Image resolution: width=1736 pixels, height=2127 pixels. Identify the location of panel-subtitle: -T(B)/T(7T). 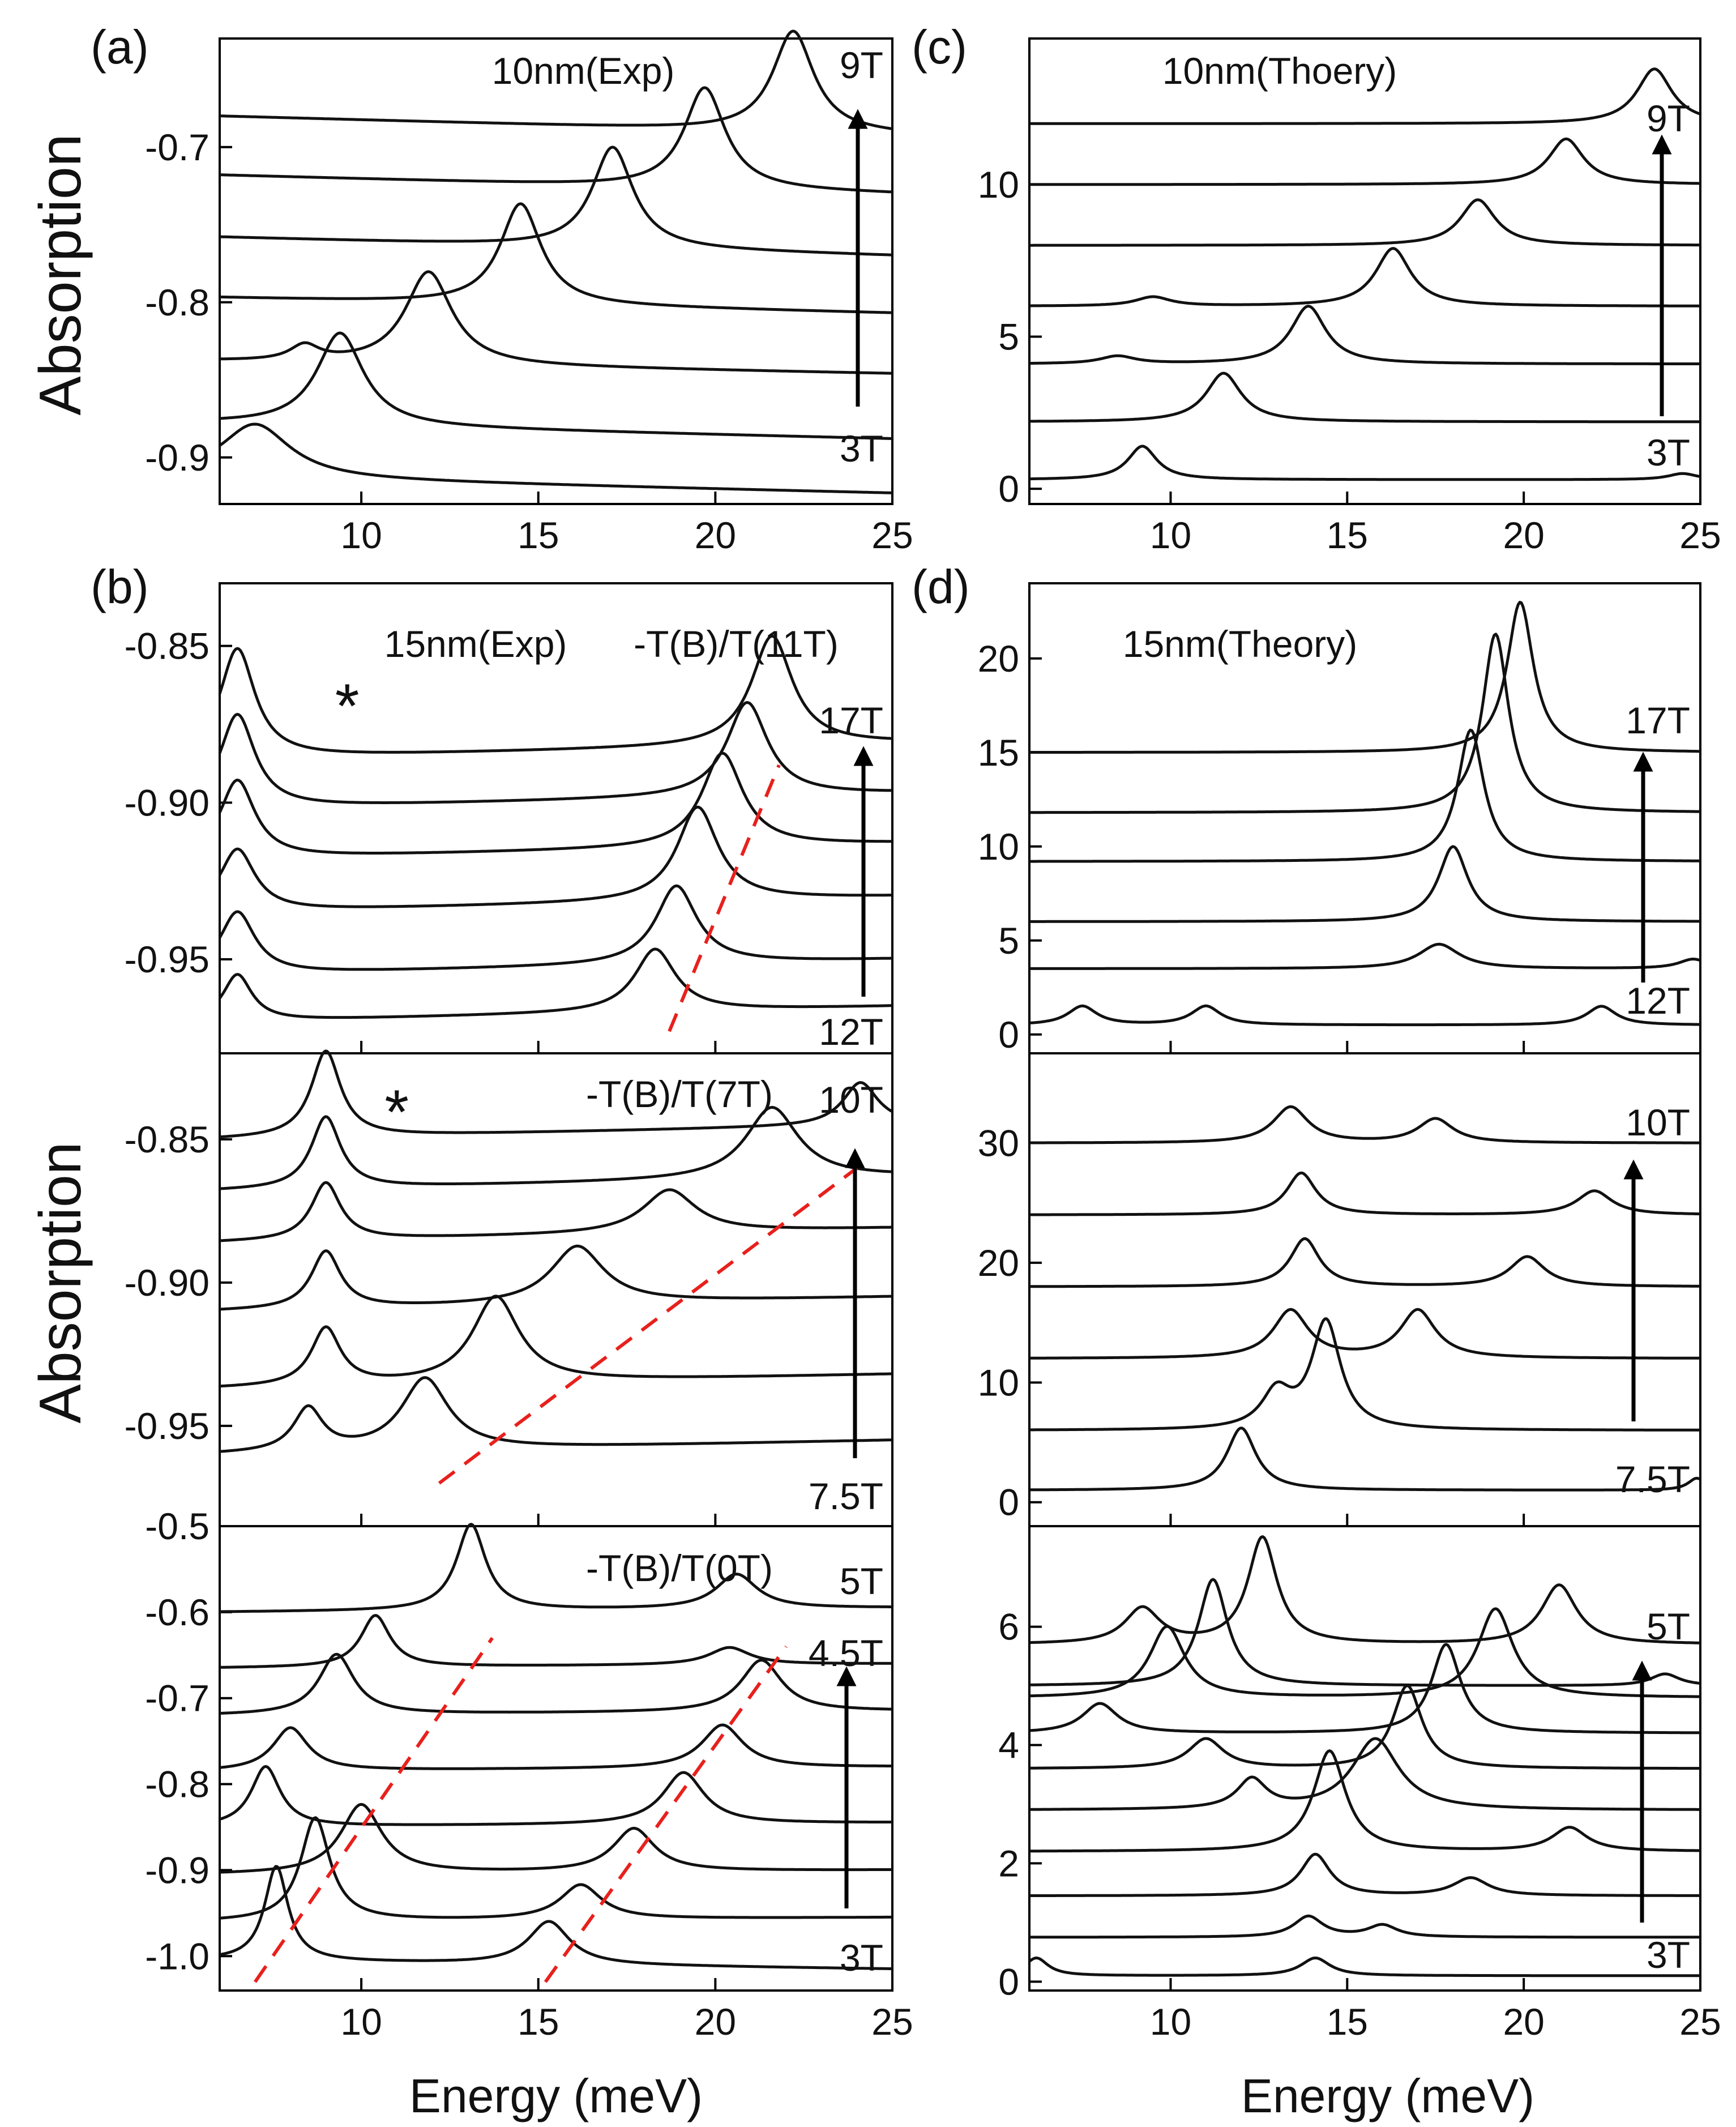
(679, 1094).